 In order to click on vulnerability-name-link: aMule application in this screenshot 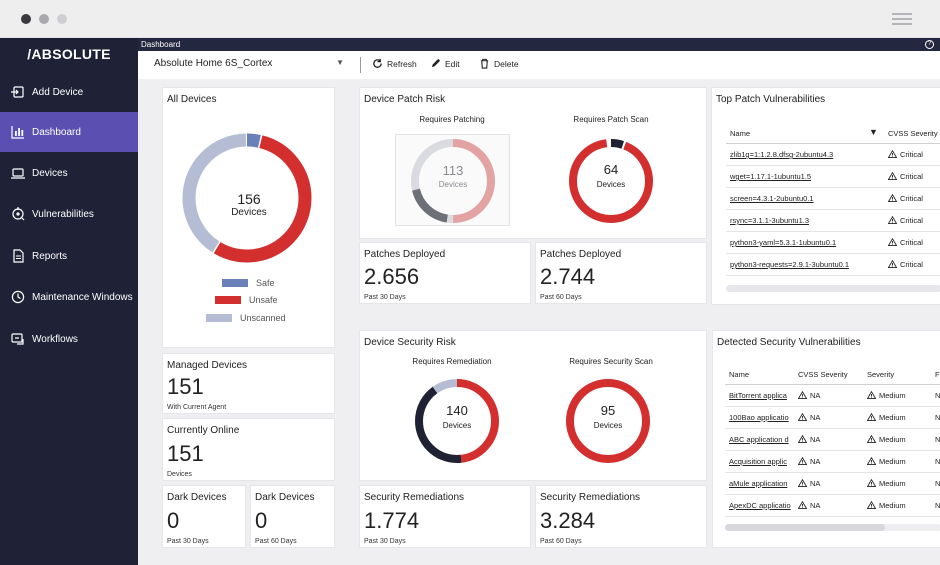, I will do `click(758, 483)`.